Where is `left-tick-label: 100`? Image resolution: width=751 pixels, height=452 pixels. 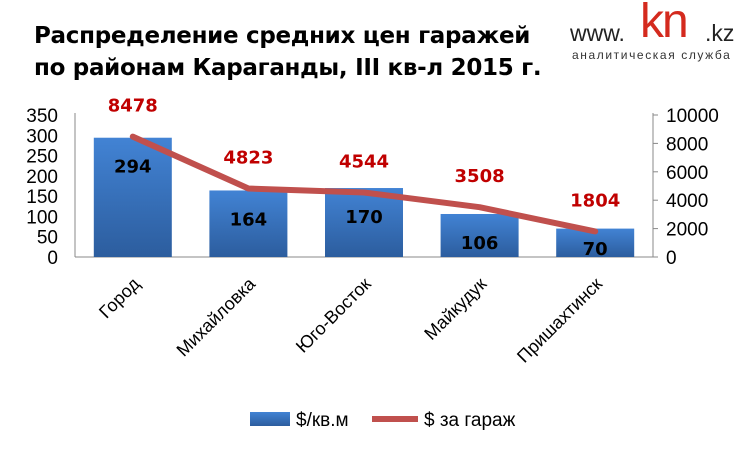
left-tick-label: 100 is located at coordinates (42, 217).